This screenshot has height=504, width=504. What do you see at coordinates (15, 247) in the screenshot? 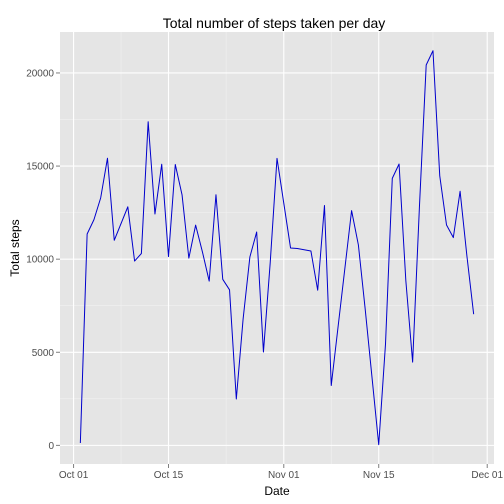
I see `y-axis-title: Total steps` at bounding box center [15, 247].